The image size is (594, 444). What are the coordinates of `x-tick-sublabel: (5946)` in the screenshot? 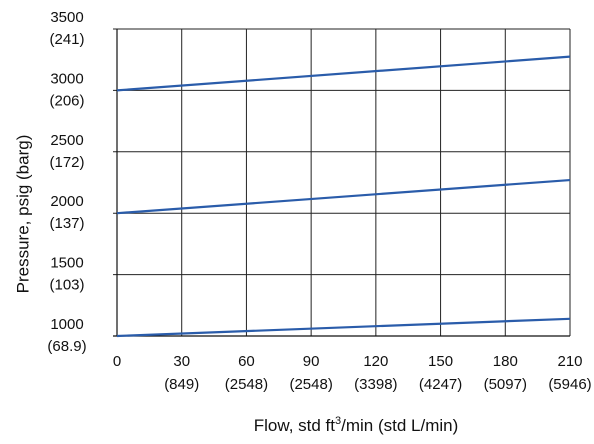 It's located at (569, 384).